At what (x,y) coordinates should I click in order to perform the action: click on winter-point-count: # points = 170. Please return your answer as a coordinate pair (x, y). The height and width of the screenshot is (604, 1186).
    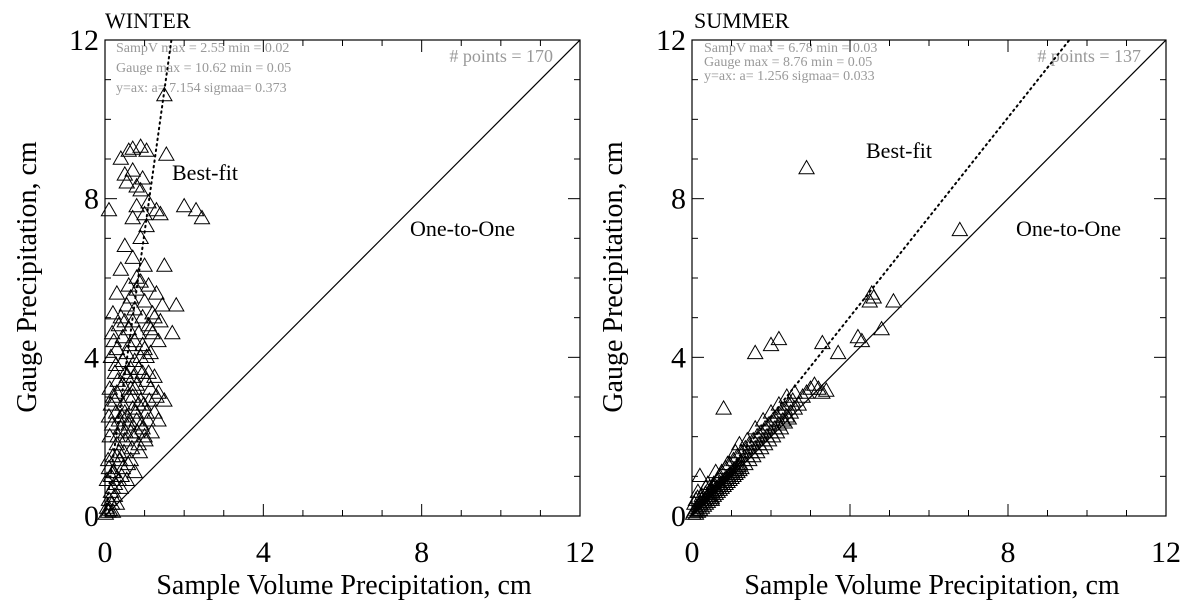
    Looking at the image, I should click on (501, 56).